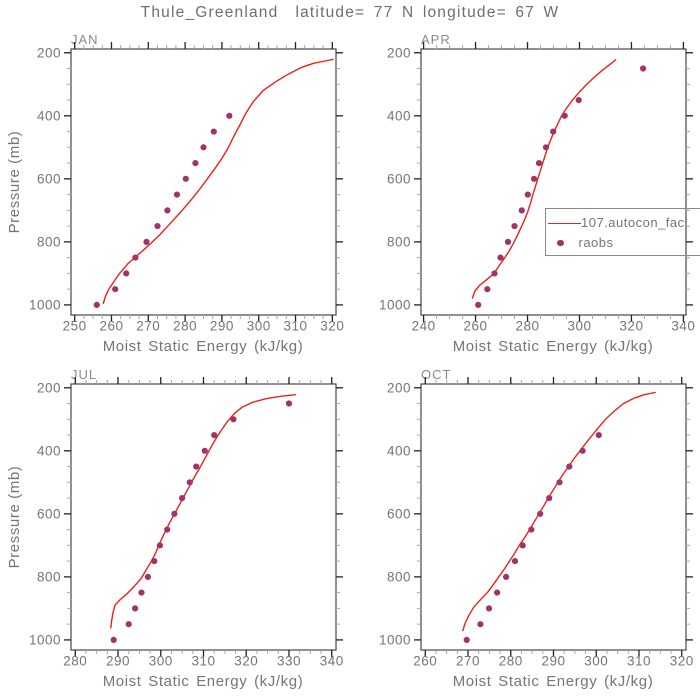 The image size is (700, 700). Describe the element at coordinates (14, 517) in the screenshot. I see `yaxis-title-bottom: Pressure (mb)` at that location.